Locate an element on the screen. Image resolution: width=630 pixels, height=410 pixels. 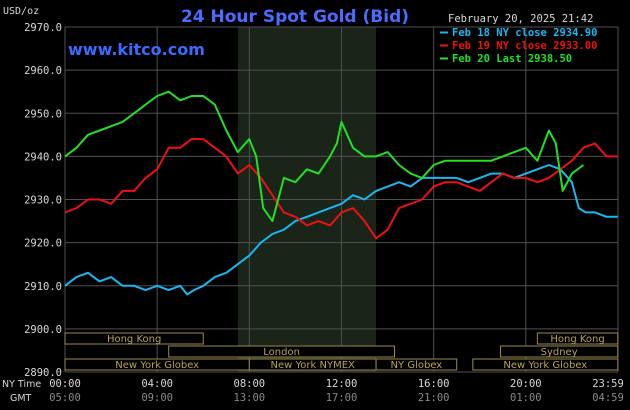
ny-time-tick: 20:00 is located at coordinates (526, 384).